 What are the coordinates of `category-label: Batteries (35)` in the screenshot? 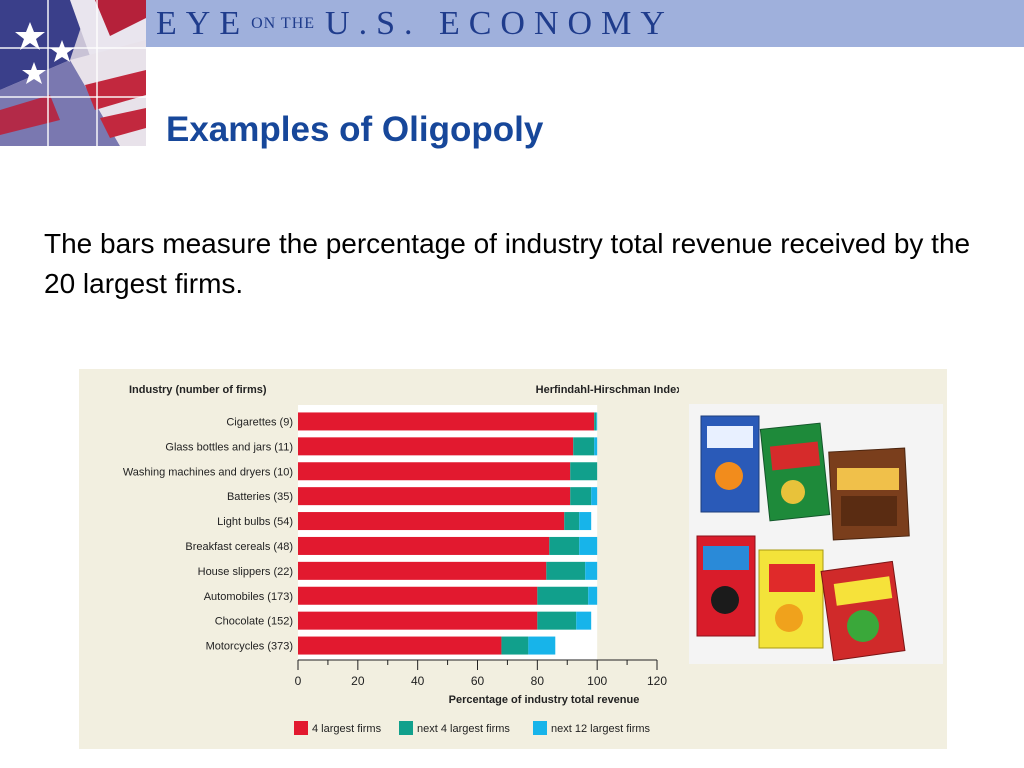 It's located at (260, 497).